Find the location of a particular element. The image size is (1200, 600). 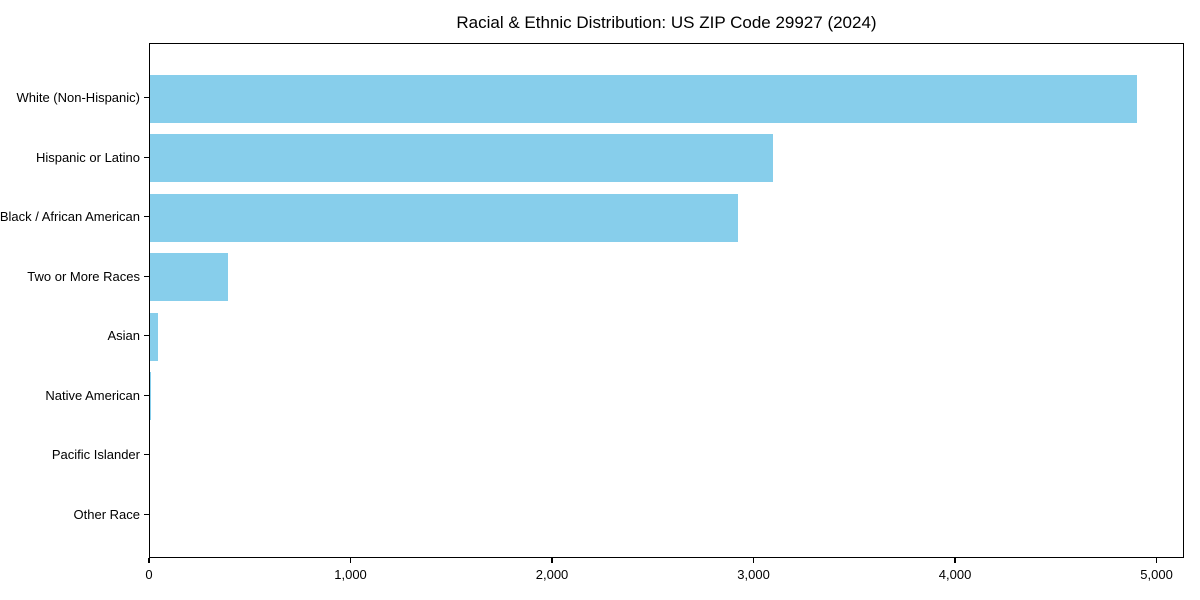

x-tick-label: 1,000 is located at coordinates (350, 574).